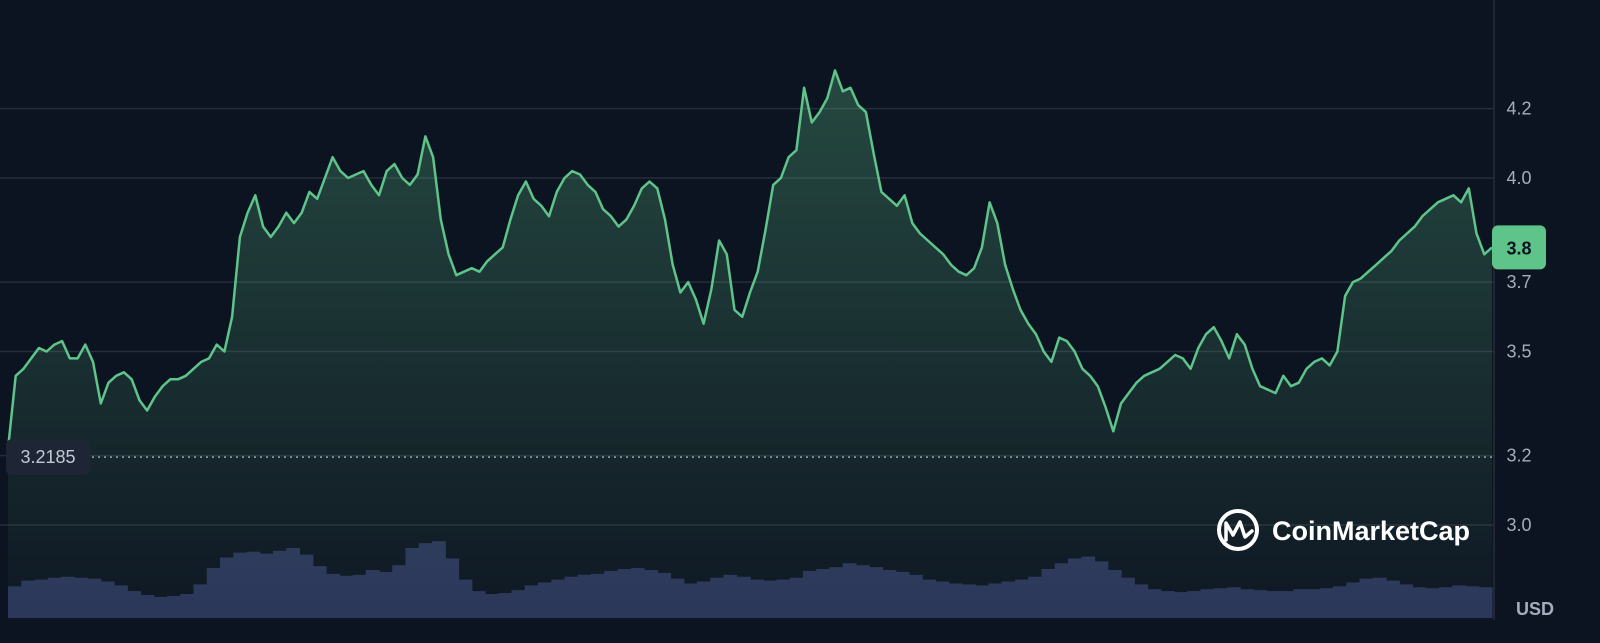 This screenshot has height=643, width=1600. What do you see at coordinates (1535, 609) in the screenshot?
I see `currency-label: USD` at bounding box center [1535, 609].